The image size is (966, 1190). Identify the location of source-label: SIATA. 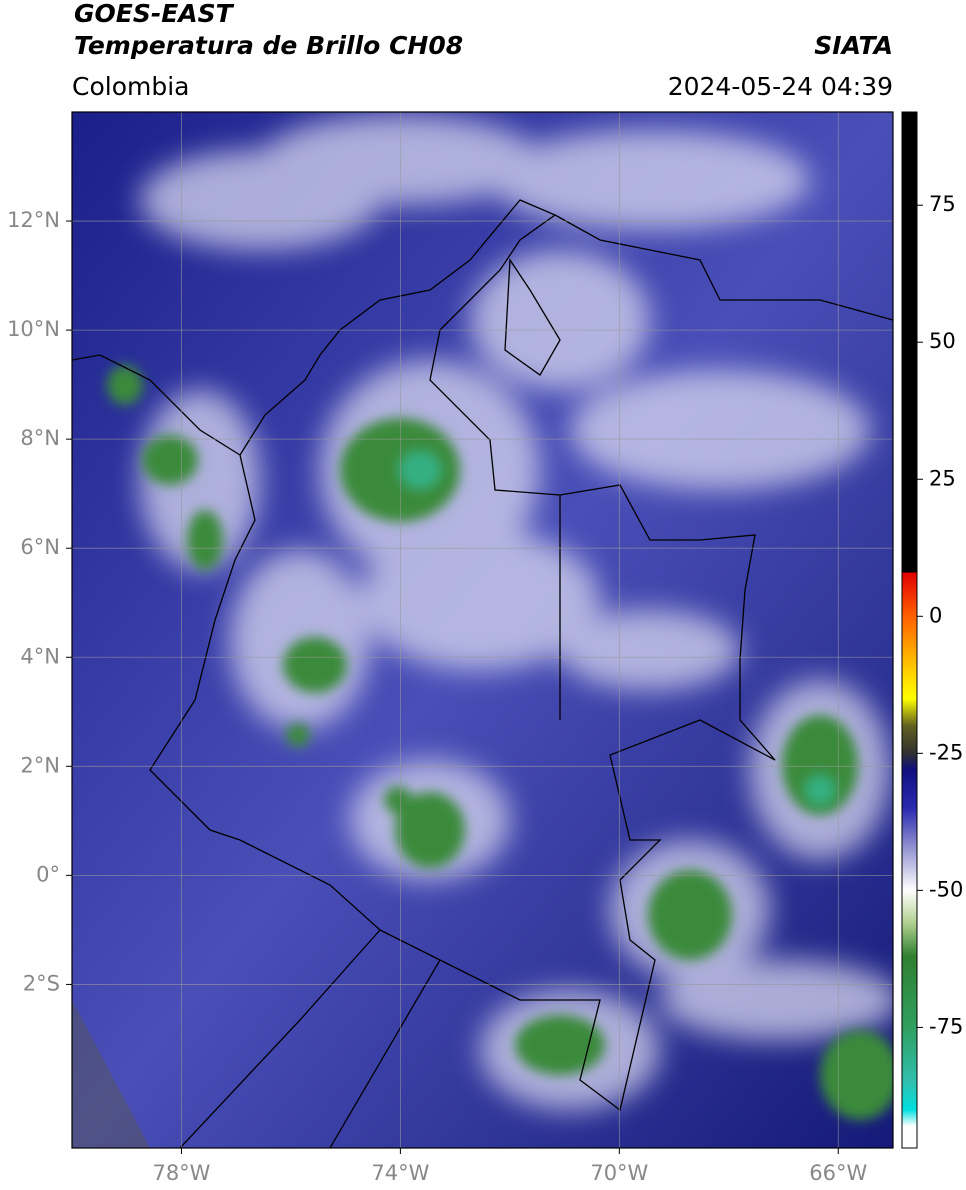
(853, 45).